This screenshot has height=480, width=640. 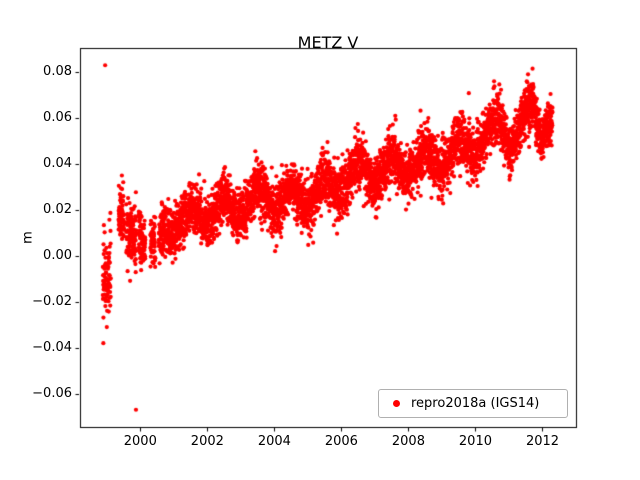 What do you see at coordinates (57, 163) in the screenshot?
I see `y-tick-label: 0.04` at bounding box center [57, 163].